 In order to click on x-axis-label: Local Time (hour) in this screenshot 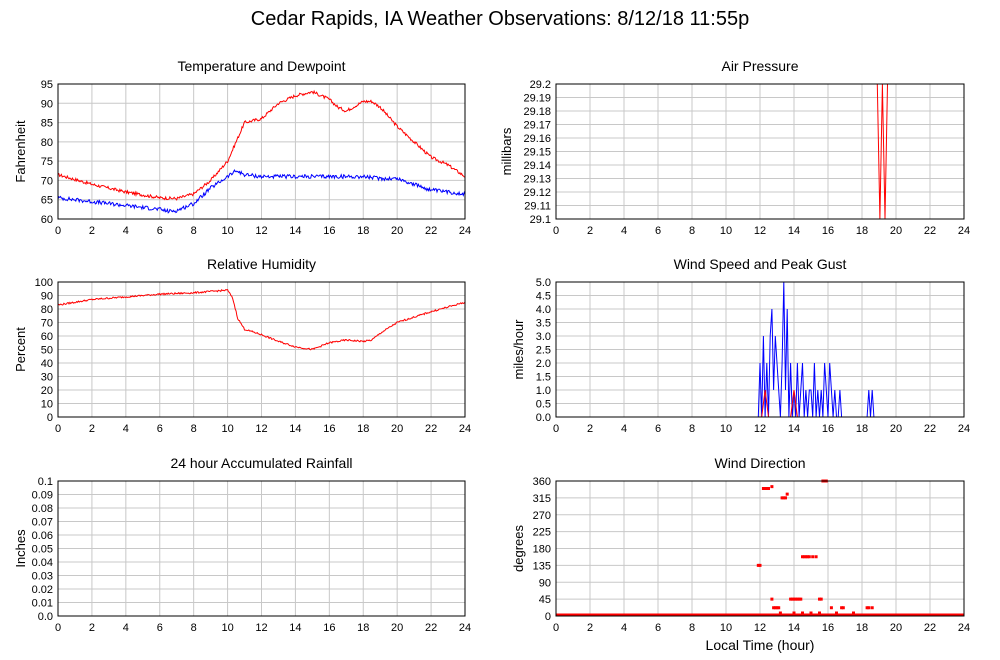, I will do `click(760, 645)`.